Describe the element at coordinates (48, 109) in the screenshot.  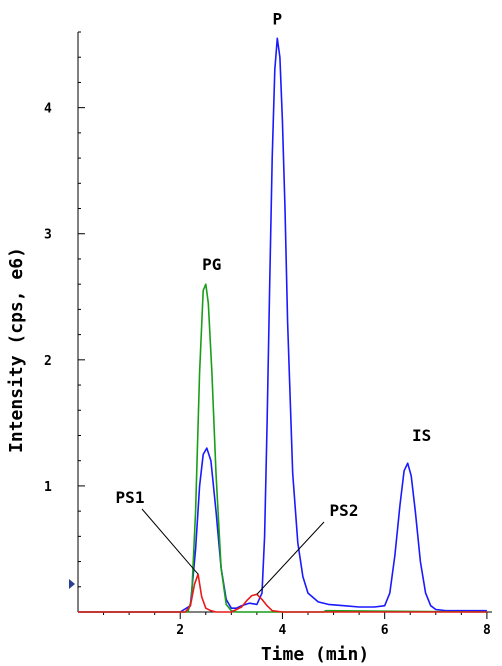
I see `y-tick-label: 4` at that location.